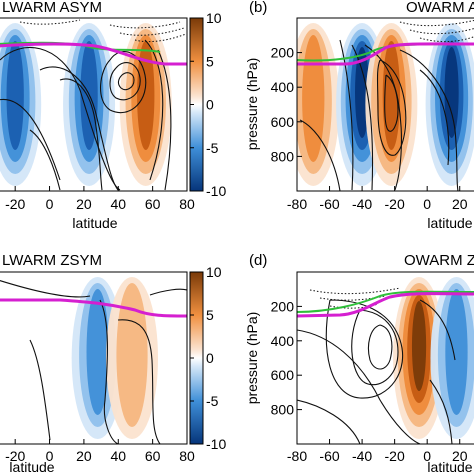 Image resolution: width=474 pixels, height=474 pixels. What do you see at coordinates (100, 199) in the screenshot?
I see `panel-a-x-ticks: -20 0 20 40 60 80` at bounding box center [100, 199].